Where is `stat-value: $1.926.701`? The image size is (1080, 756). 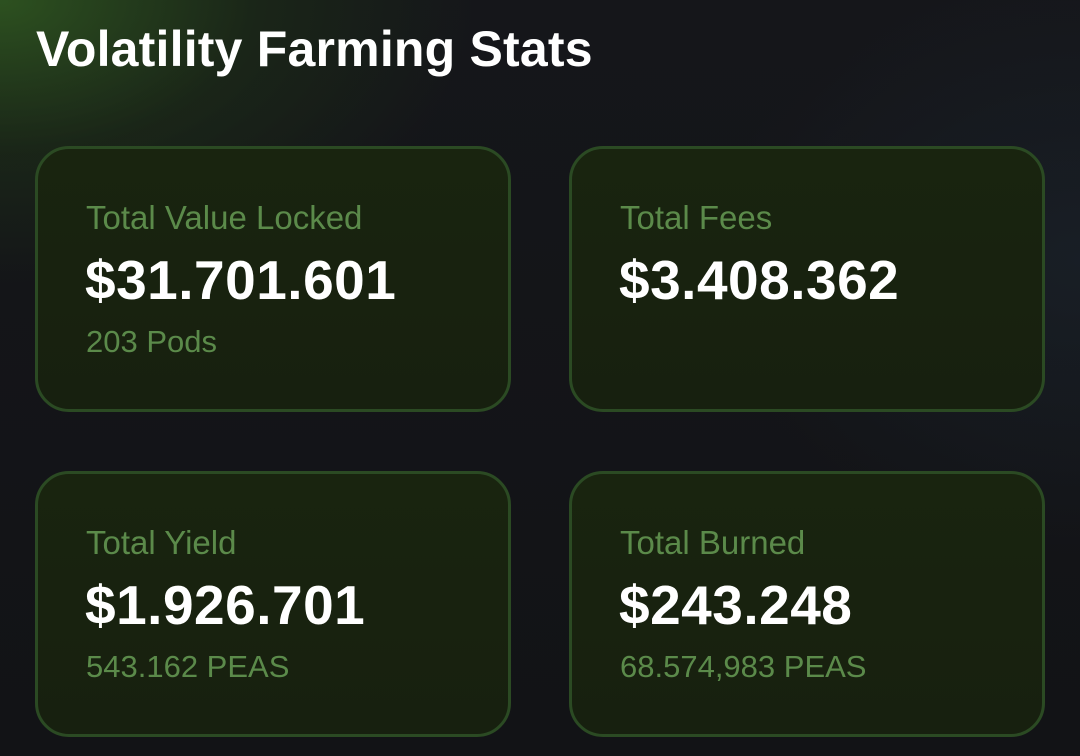
stat-value: $1.926.701 is located at coordinates (225, 605).